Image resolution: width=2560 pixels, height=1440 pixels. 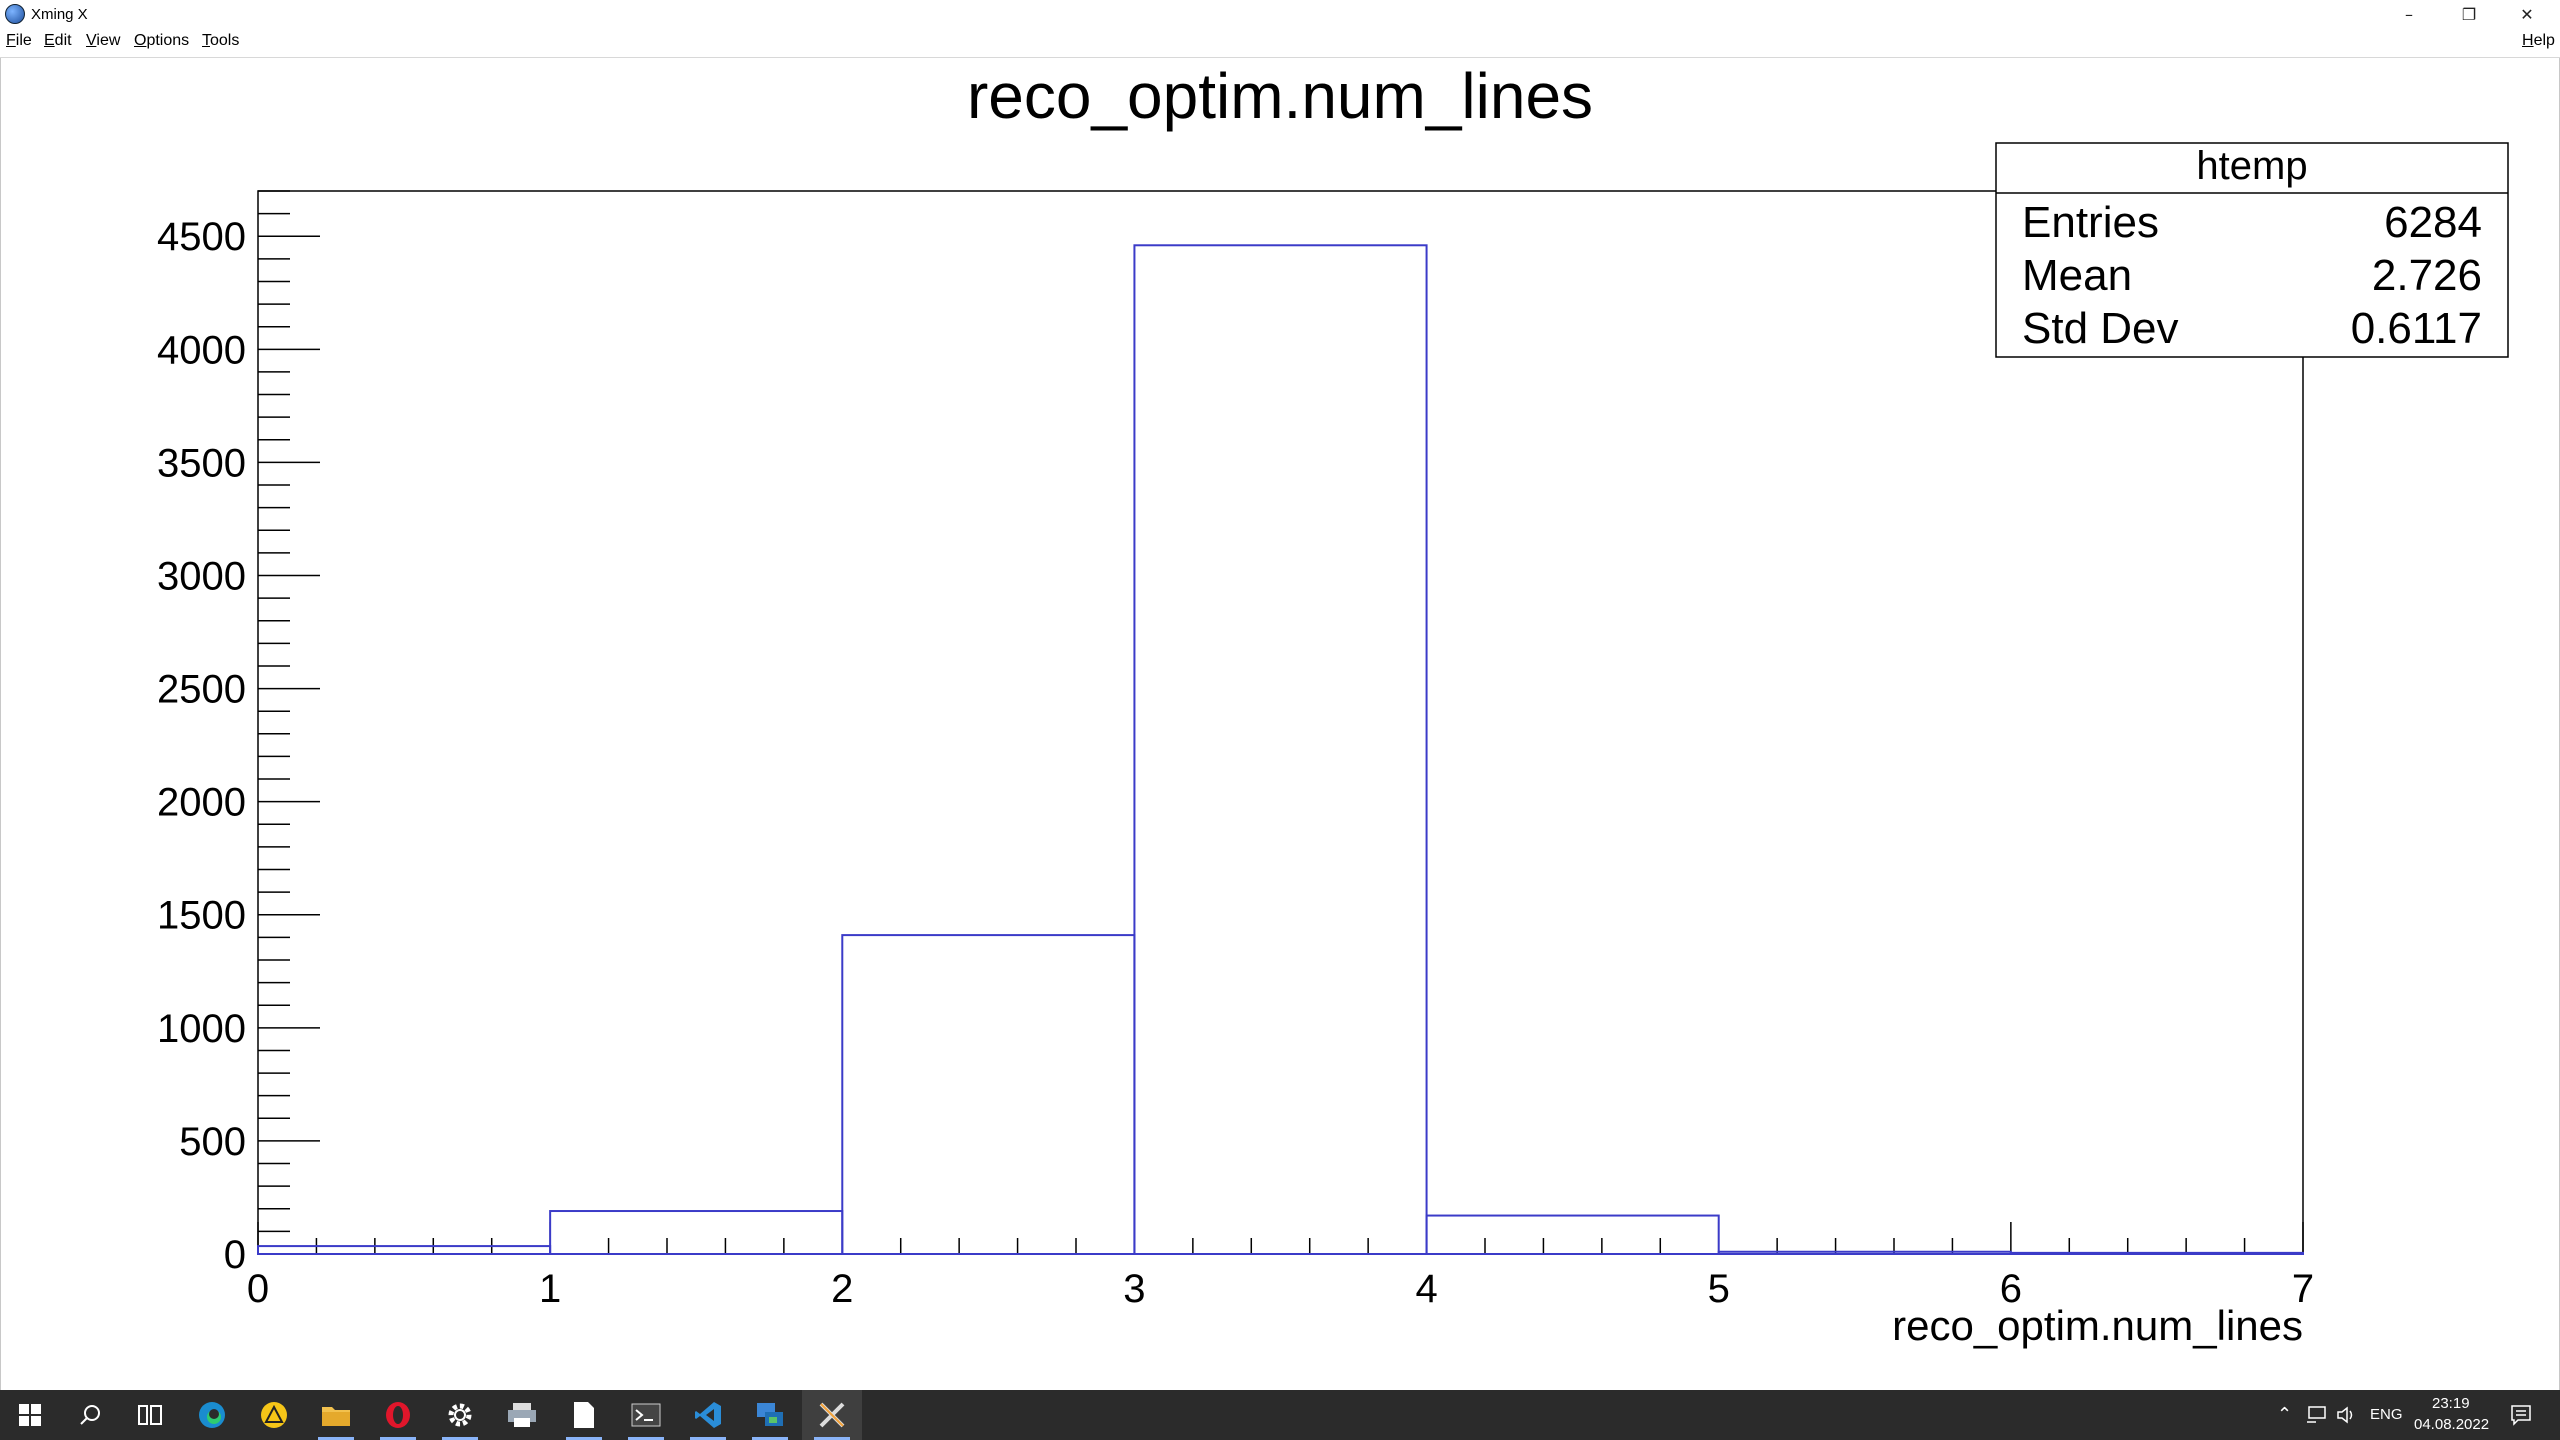 What do you see at coordinates (2100, 328) in the screenshot?
I see `stats-label: Std Dev` at bounding box center [2100, 328].